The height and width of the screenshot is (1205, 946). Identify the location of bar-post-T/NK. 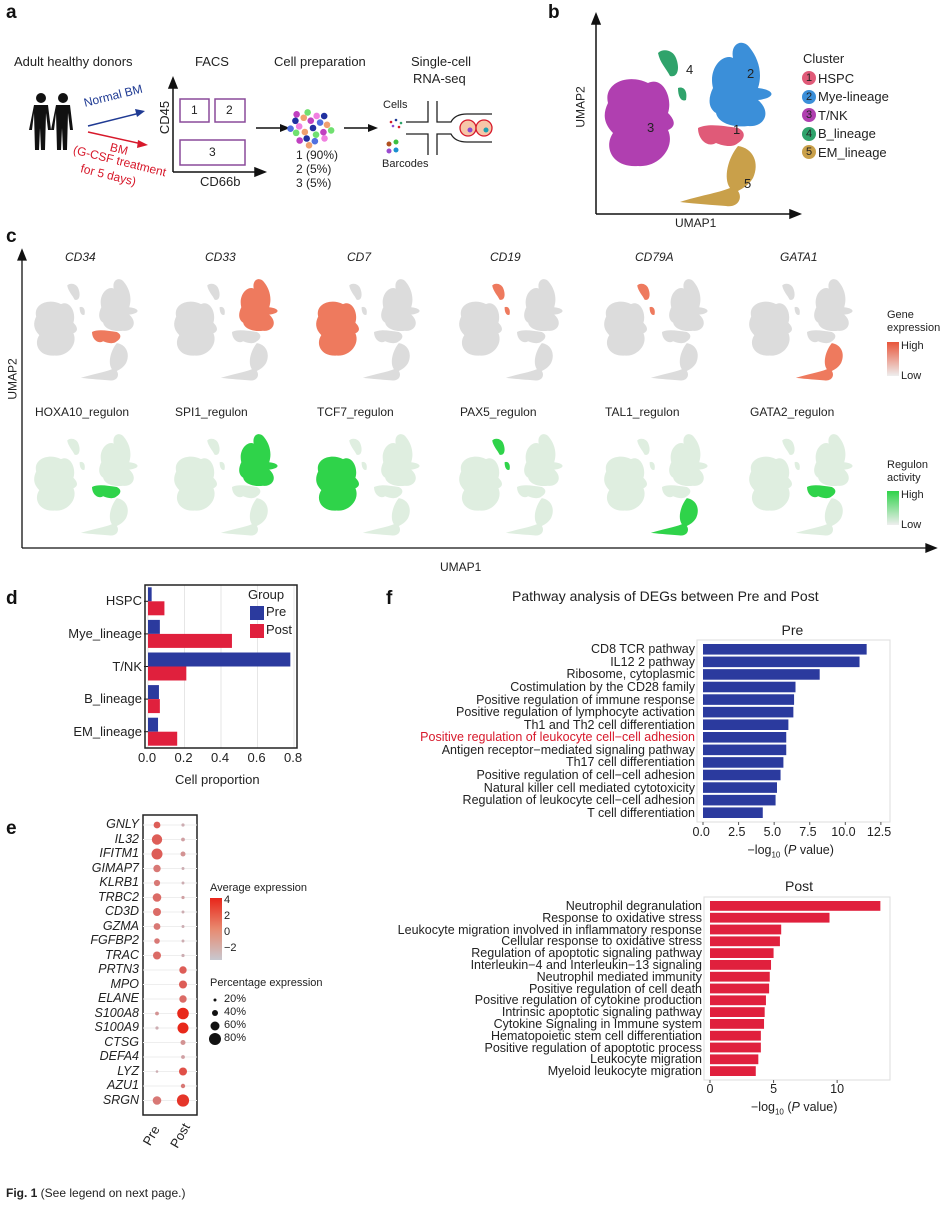
(167, 673).